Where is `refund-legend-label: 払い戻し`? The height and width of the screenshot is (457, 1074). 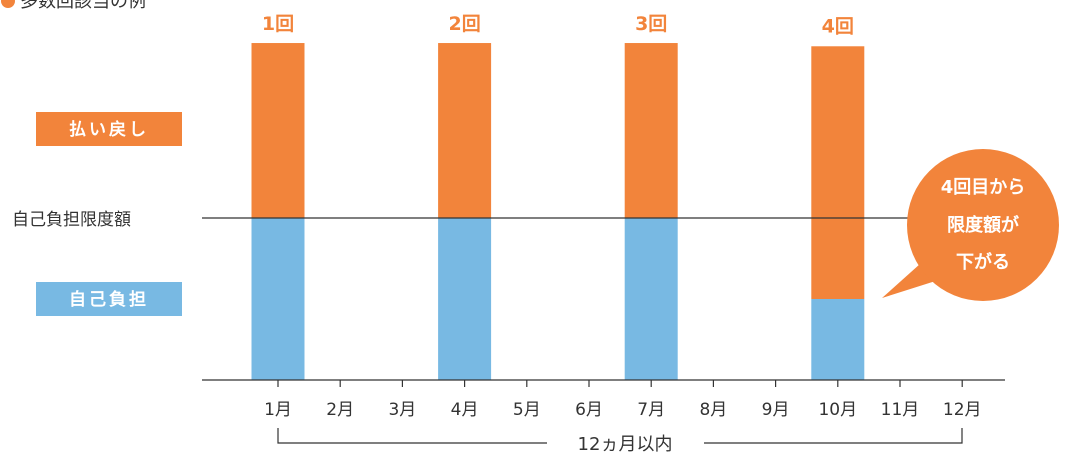 refund-legend-label: 払い戻し is located at coordinates (109, 129).